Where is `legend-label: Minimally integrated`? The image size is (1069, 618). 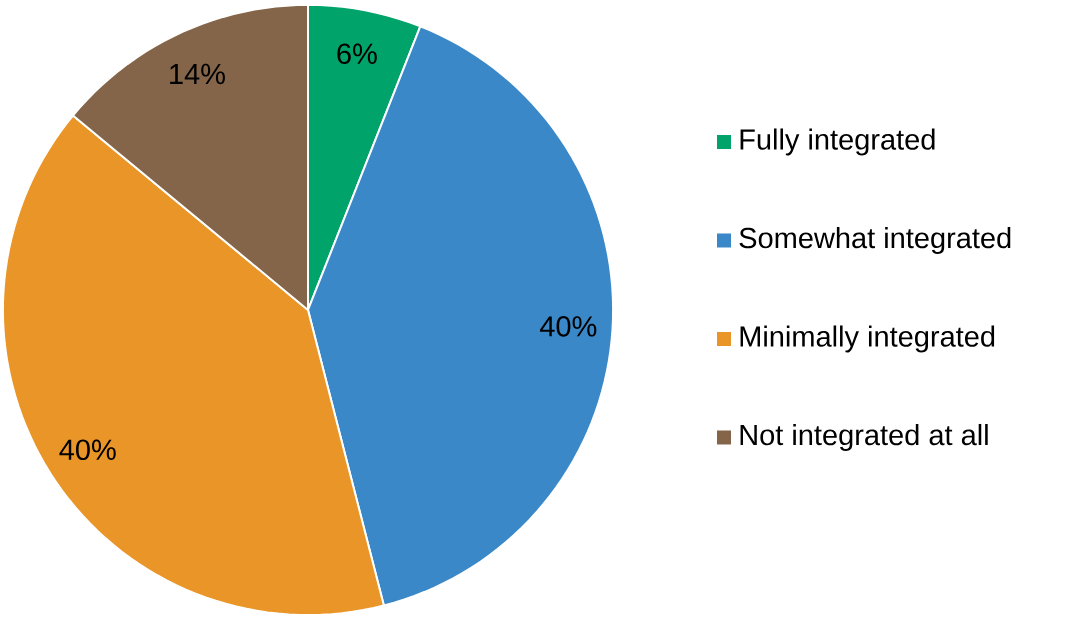 legend-label: Minimally integrated is located at coordinates (867, 339).